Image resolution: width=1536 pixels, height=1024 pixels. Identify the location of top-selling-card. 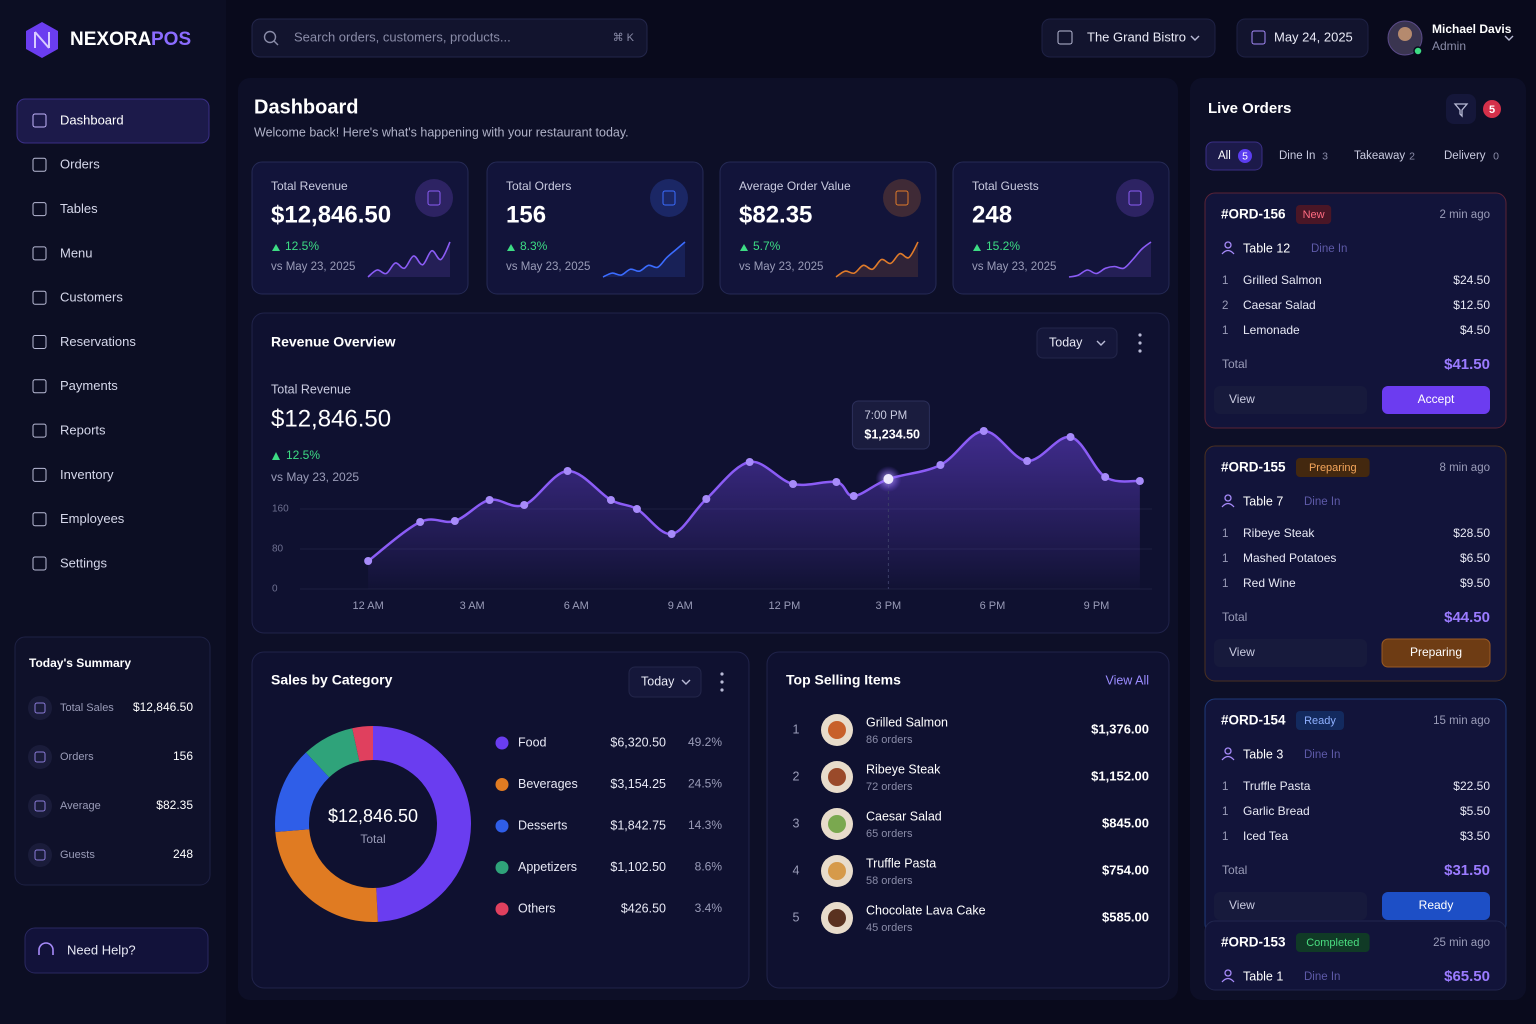
(968, 820).